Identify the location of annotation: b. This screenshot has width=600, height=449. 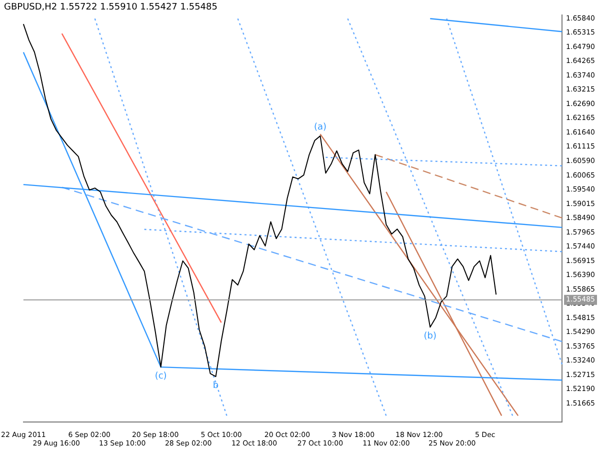
(215, 385).